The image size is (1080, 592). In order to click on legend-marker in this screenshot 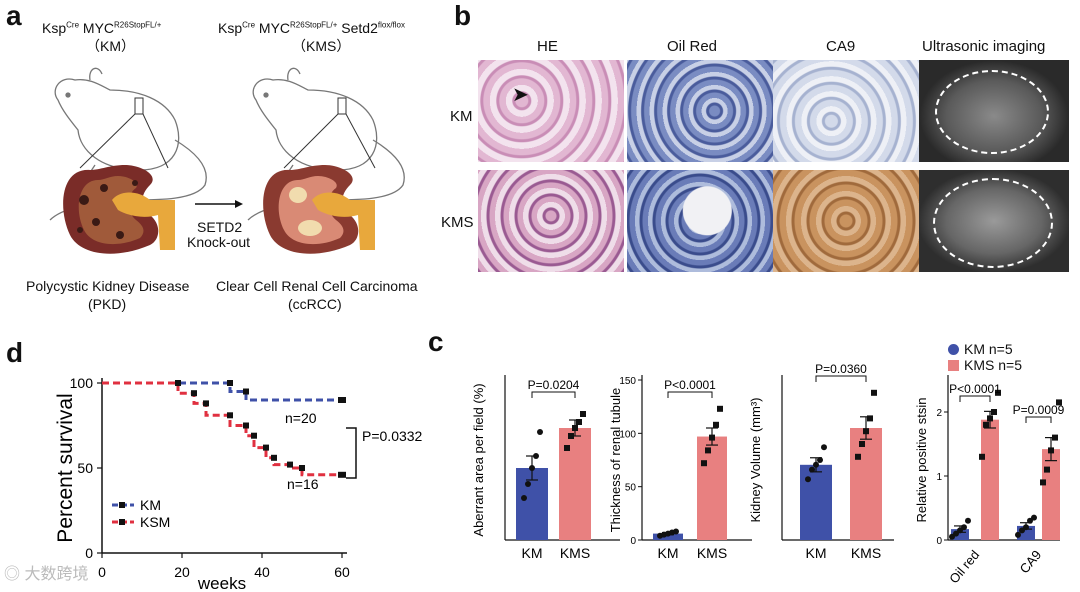, I will do `click(122, 505)`.